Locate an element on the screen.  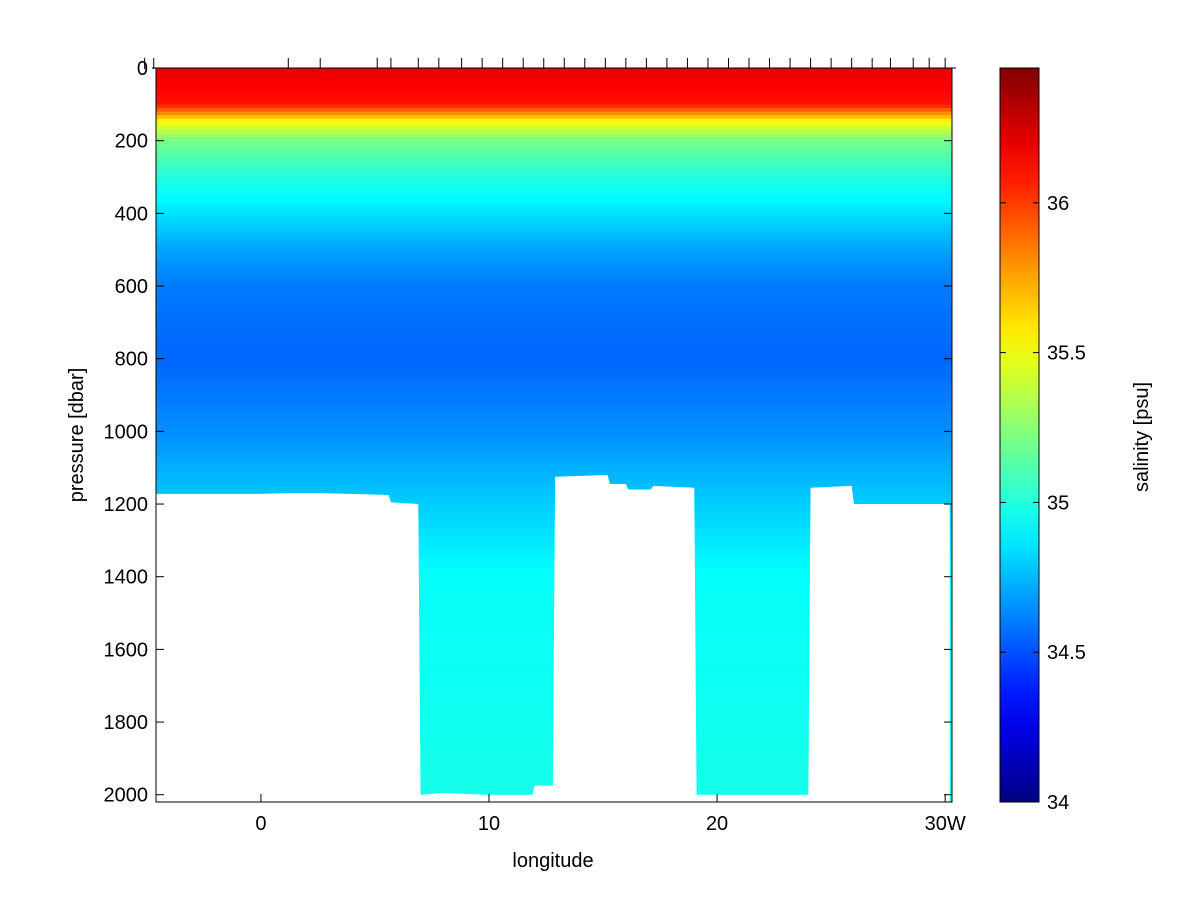
y-tick-label: 200 is located at coordinates (131, 142).